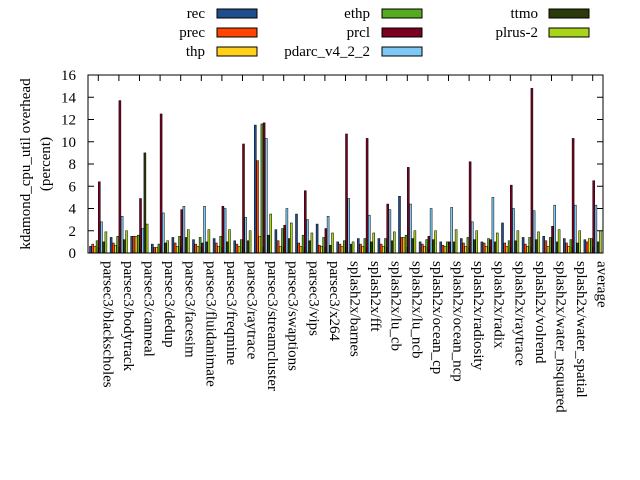  Describe the element at coordinates (375, 296) in the screenshot. I see `x-tick-label: splash2x/fft` at that location.